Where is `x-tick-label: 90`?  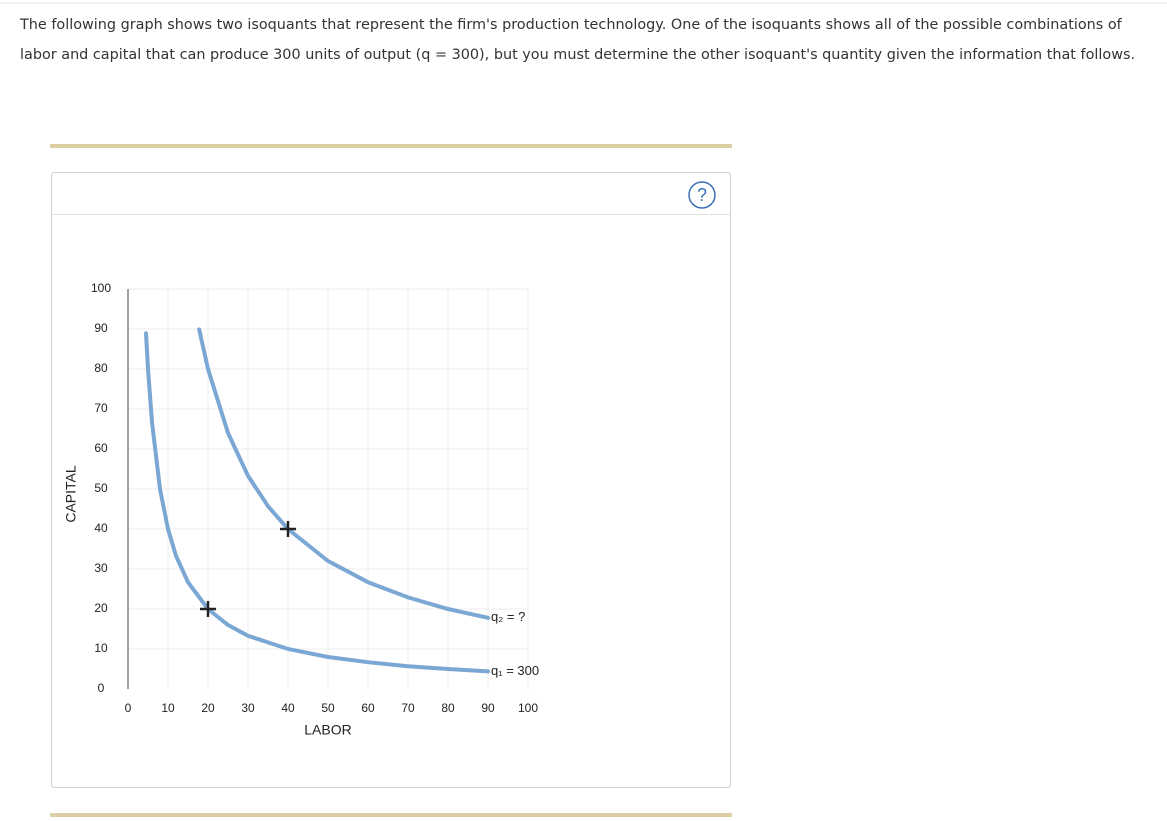 x-tick-label: 90 is located at coordinates (488, 708).